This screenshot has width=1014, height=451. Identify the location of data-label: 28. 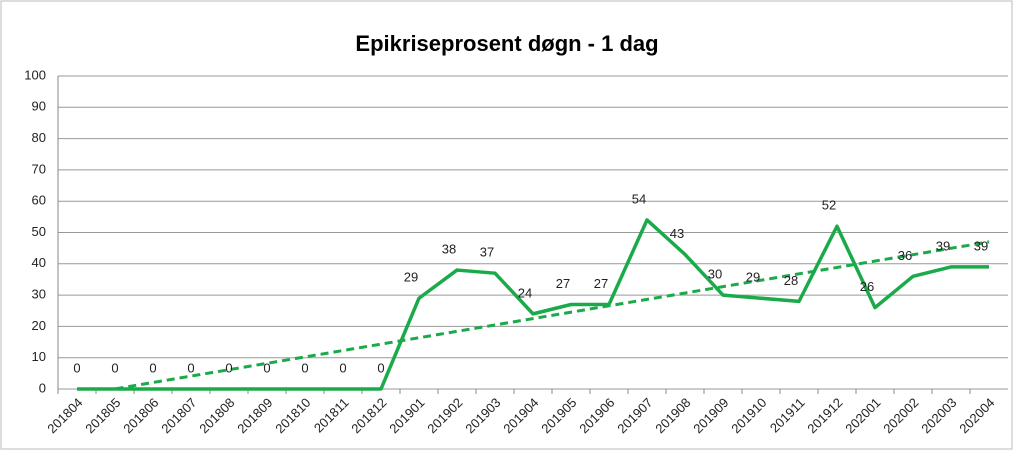
(791, 280).